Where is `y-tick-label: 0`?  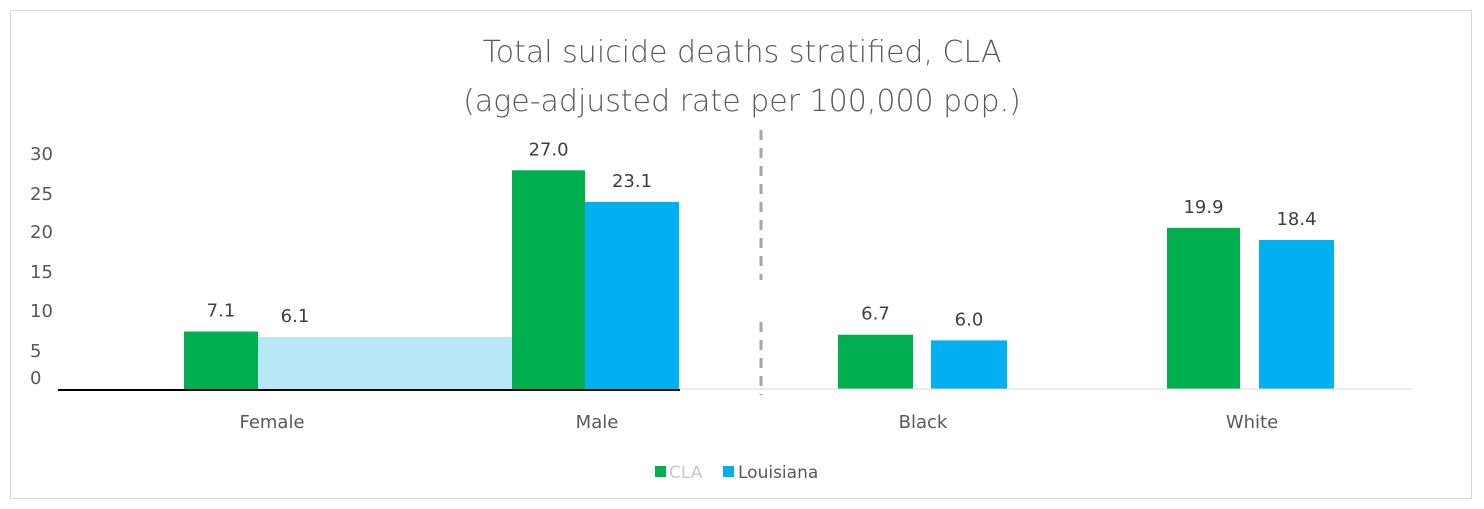 y-tick-label: 0 is located at coordinates (35, 378).